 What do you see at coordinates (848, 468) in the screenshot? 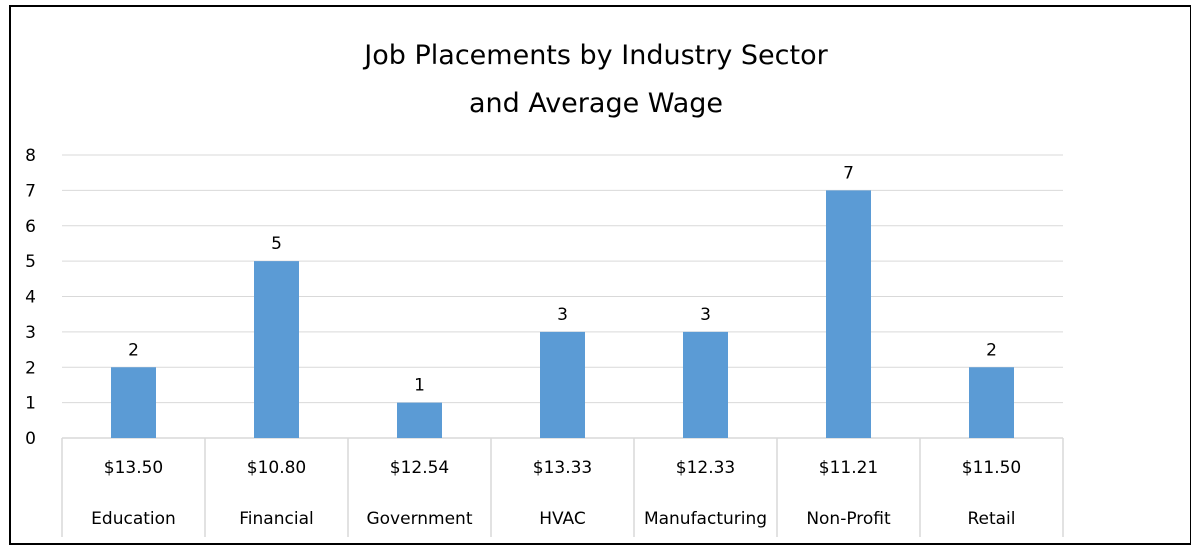
I see `wage-label: $11.21` at bounding box center [848, 468].